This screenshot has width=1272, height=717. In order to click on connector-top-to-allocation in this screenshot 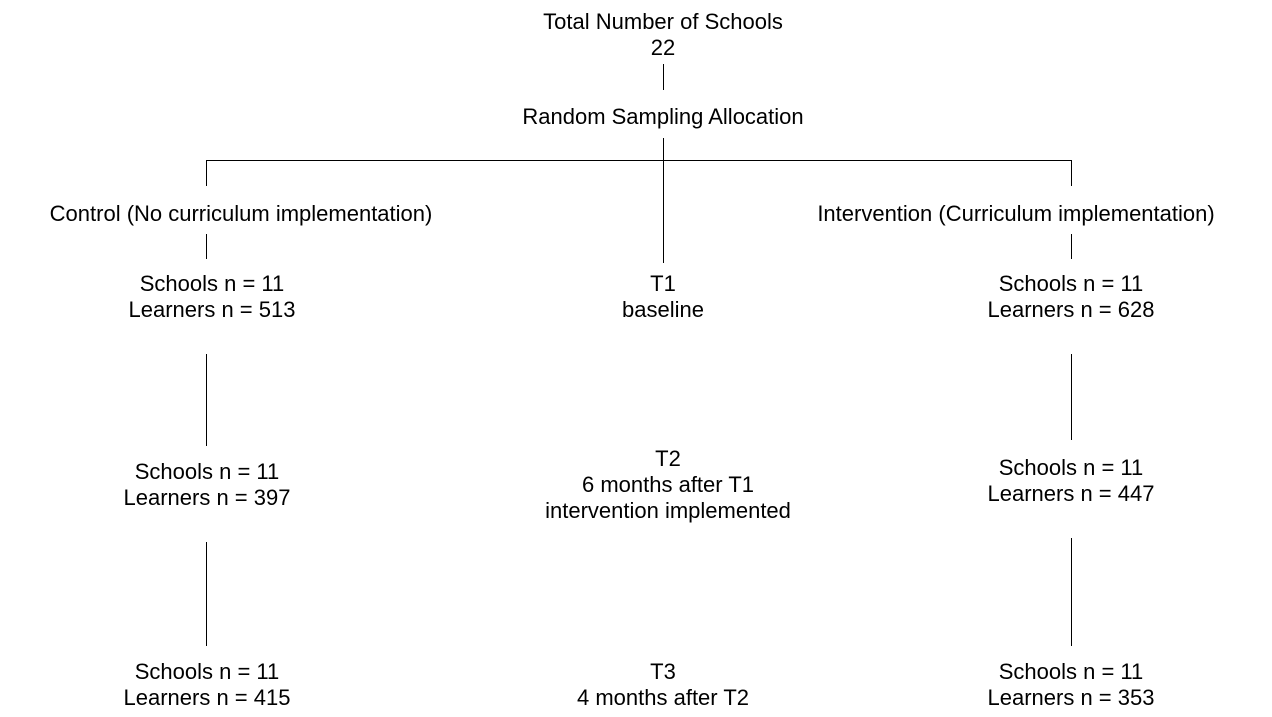, I will do `click(663, 77)`.